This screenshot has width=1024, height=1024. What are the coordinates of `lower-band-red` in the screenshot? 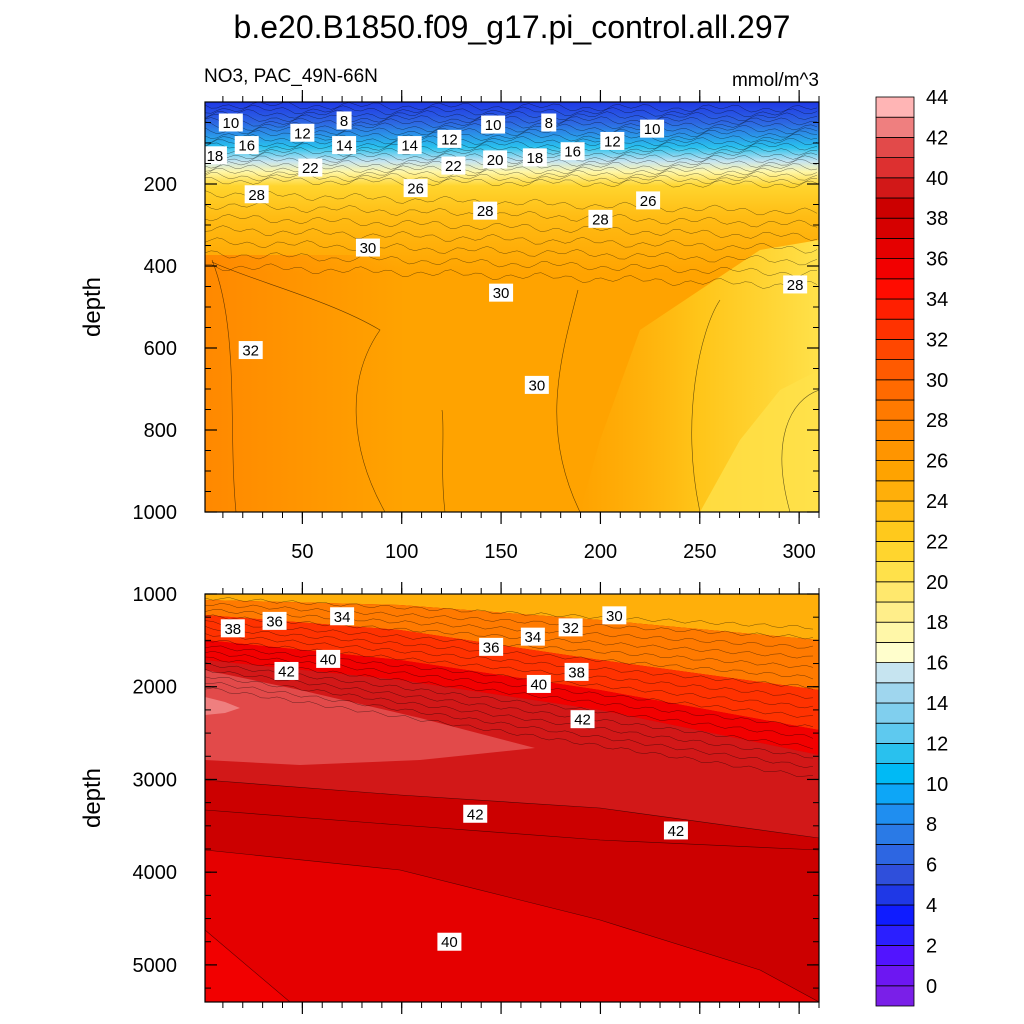 It's located at (512, 697).